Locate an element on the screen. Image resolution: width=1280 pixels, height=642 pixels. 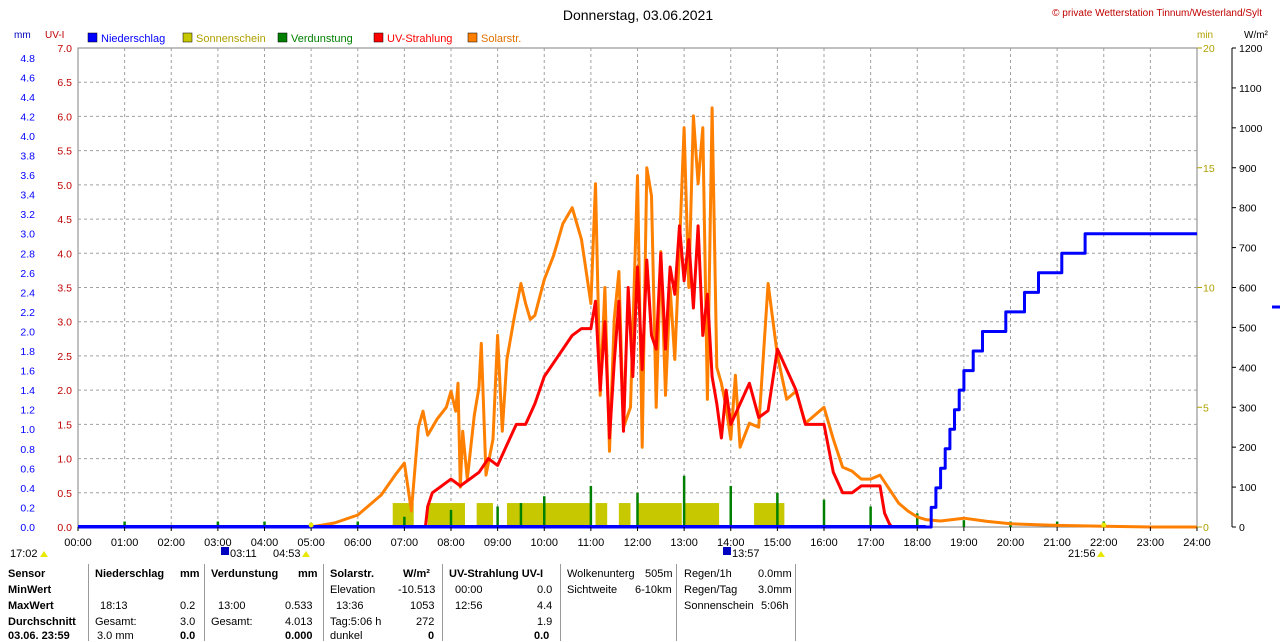
min-tick-label: 15 is located at coordinates (1209, 169).